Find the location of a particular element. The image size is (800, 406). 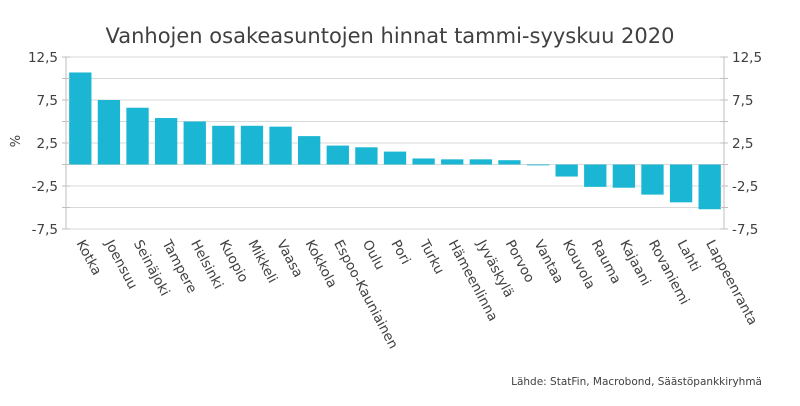

y-tick-label-right: 2,5 is located at coordinates (742, 144).